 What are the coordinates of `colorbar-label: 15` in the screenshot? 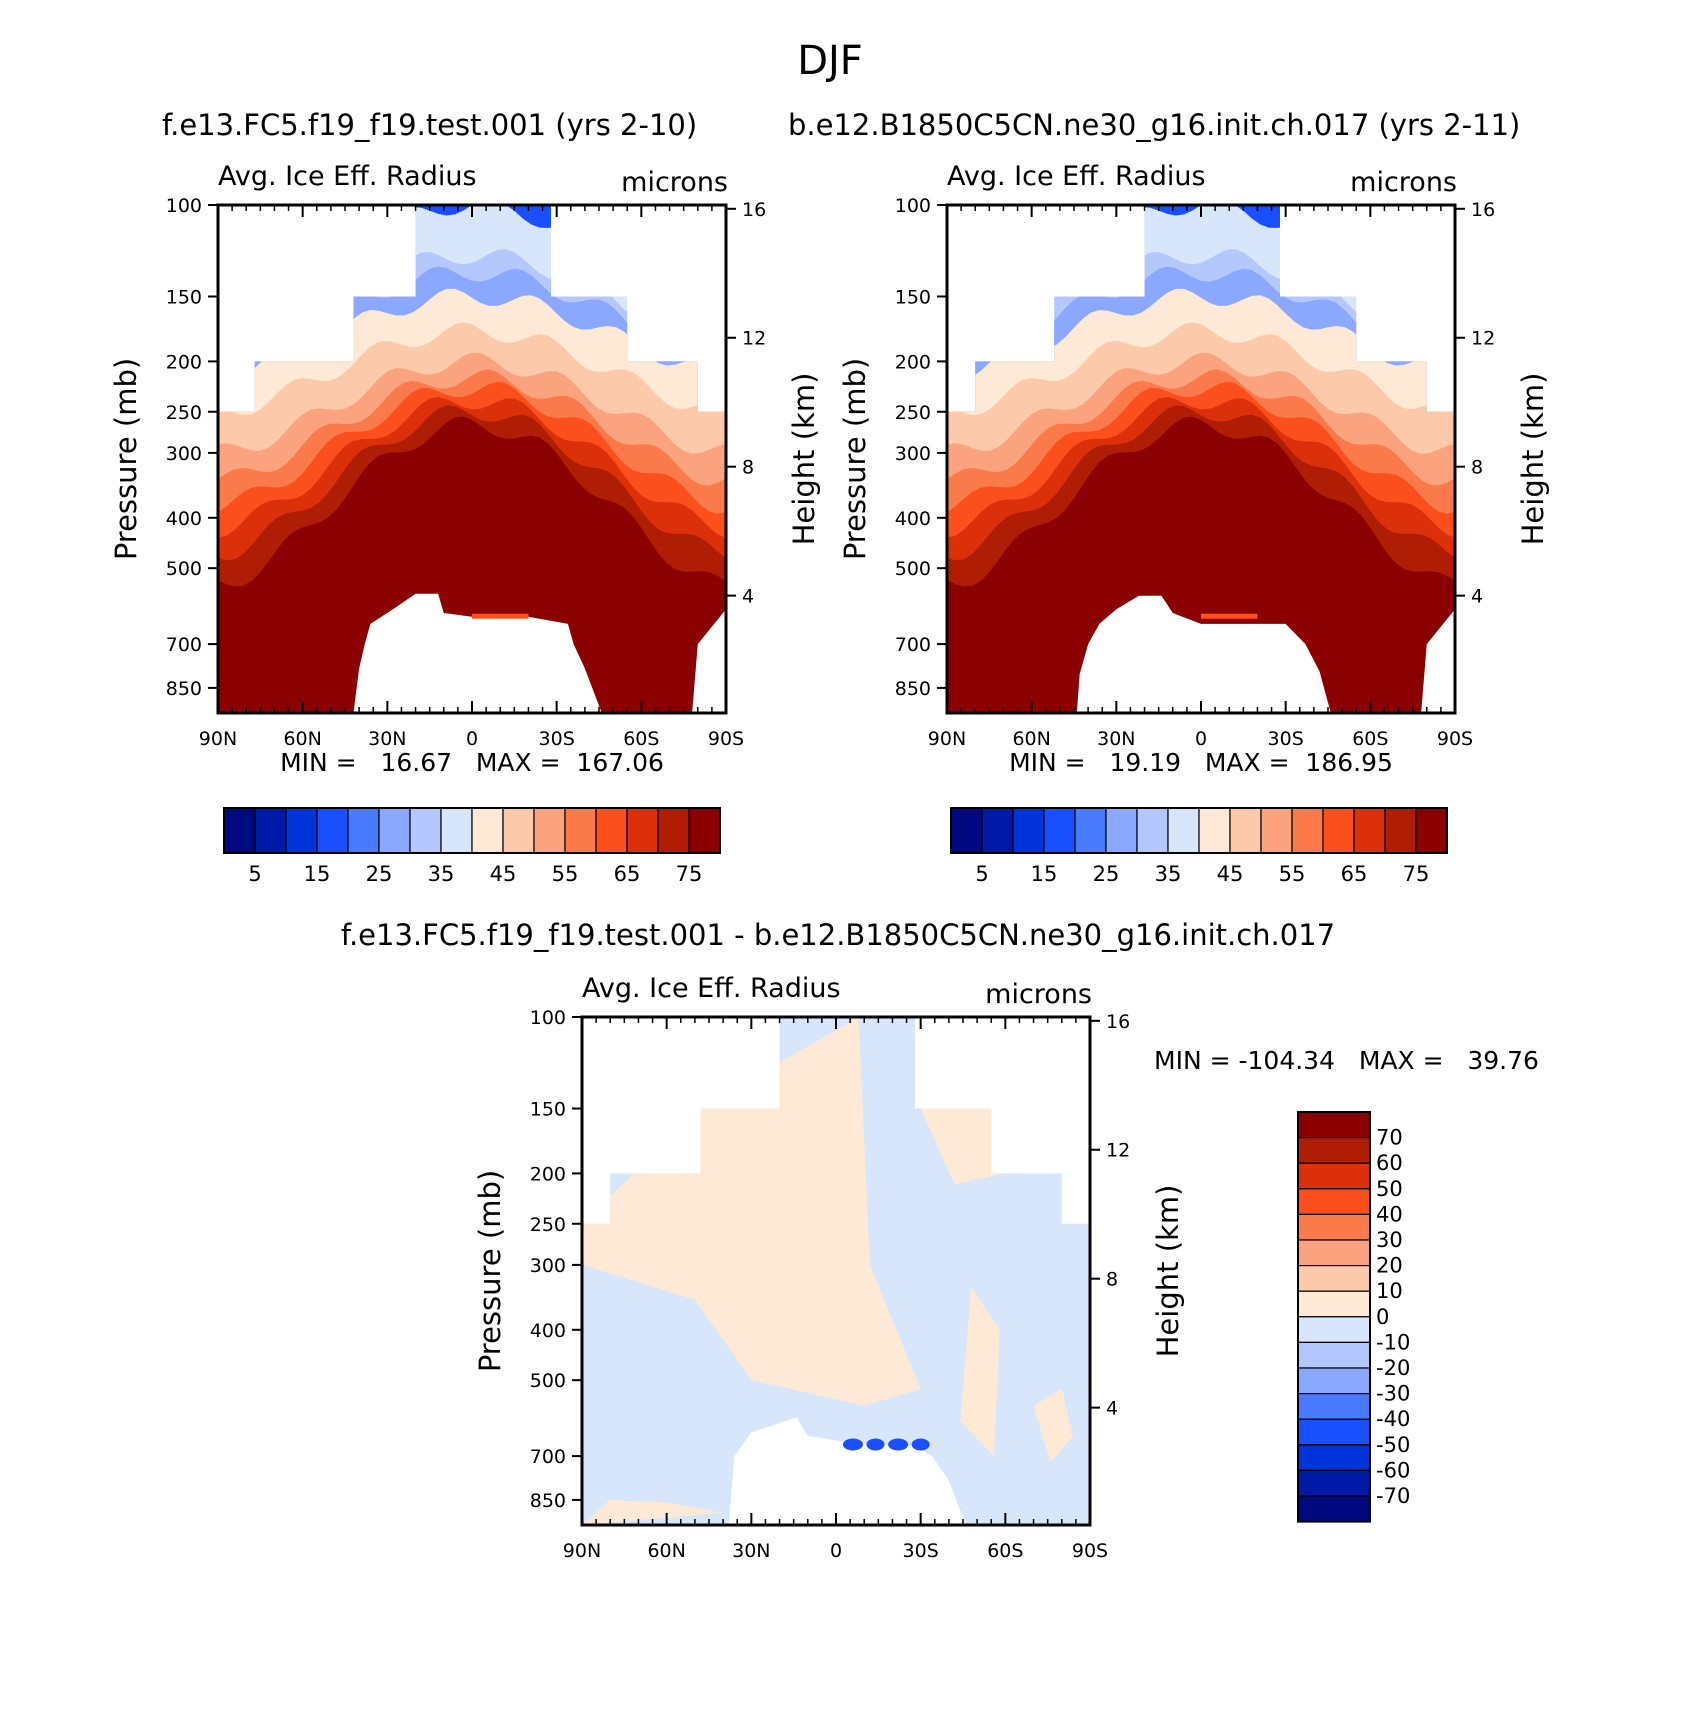 It's located at (1044, 874).